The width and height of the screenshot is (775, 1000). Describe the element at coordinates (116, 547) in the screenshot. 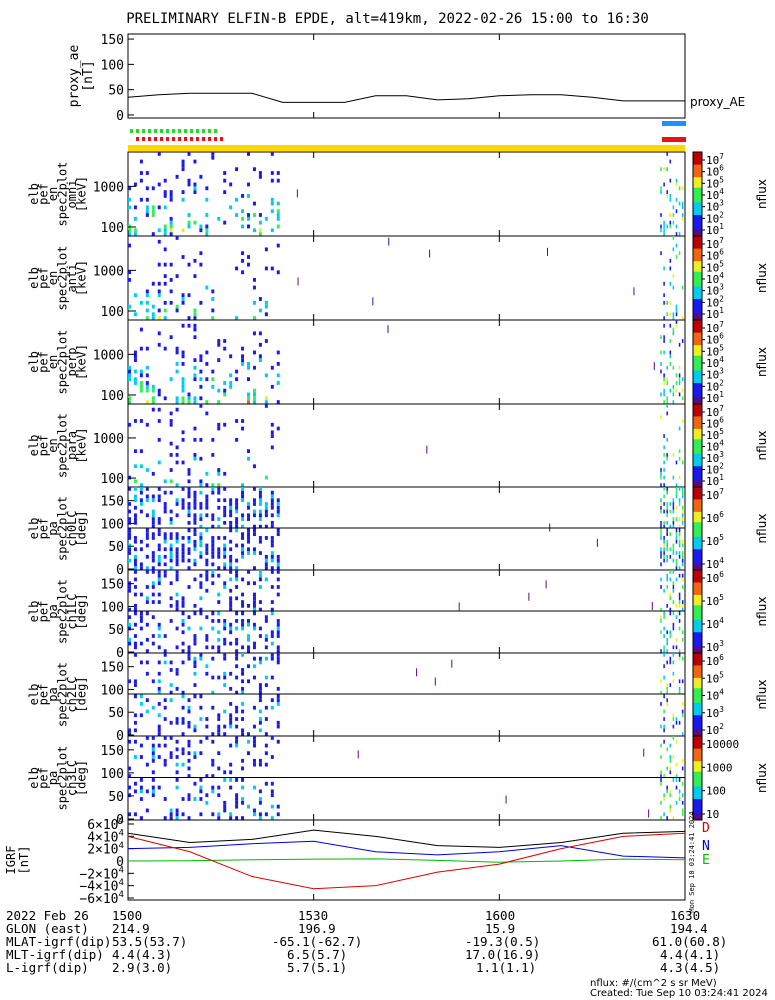

I see `y-tick-label: 50` at that location.